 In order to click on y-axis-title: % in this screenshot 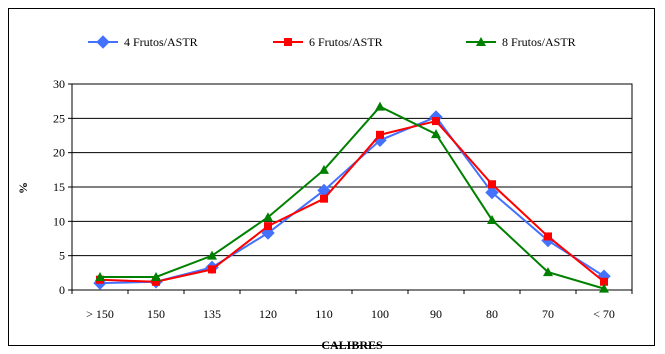, I will do `click(23, 188)`.